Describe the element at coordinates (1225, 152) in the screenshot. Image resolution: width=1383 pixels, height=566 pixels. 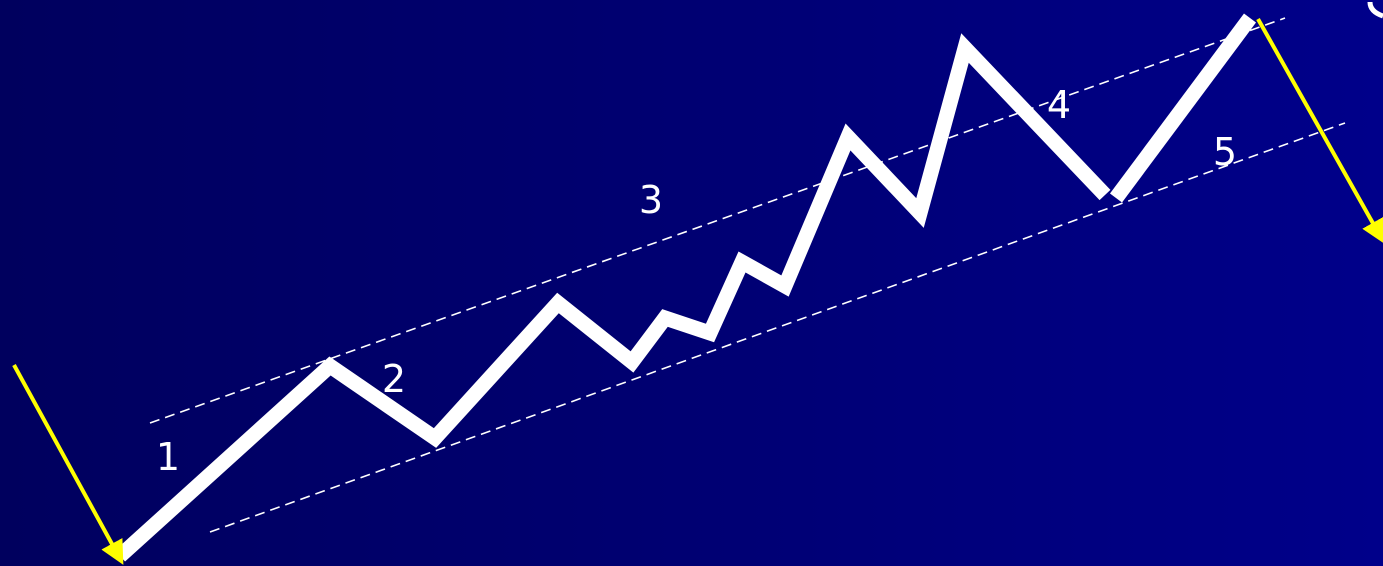
I see `wave-label-5: 5` at that location.